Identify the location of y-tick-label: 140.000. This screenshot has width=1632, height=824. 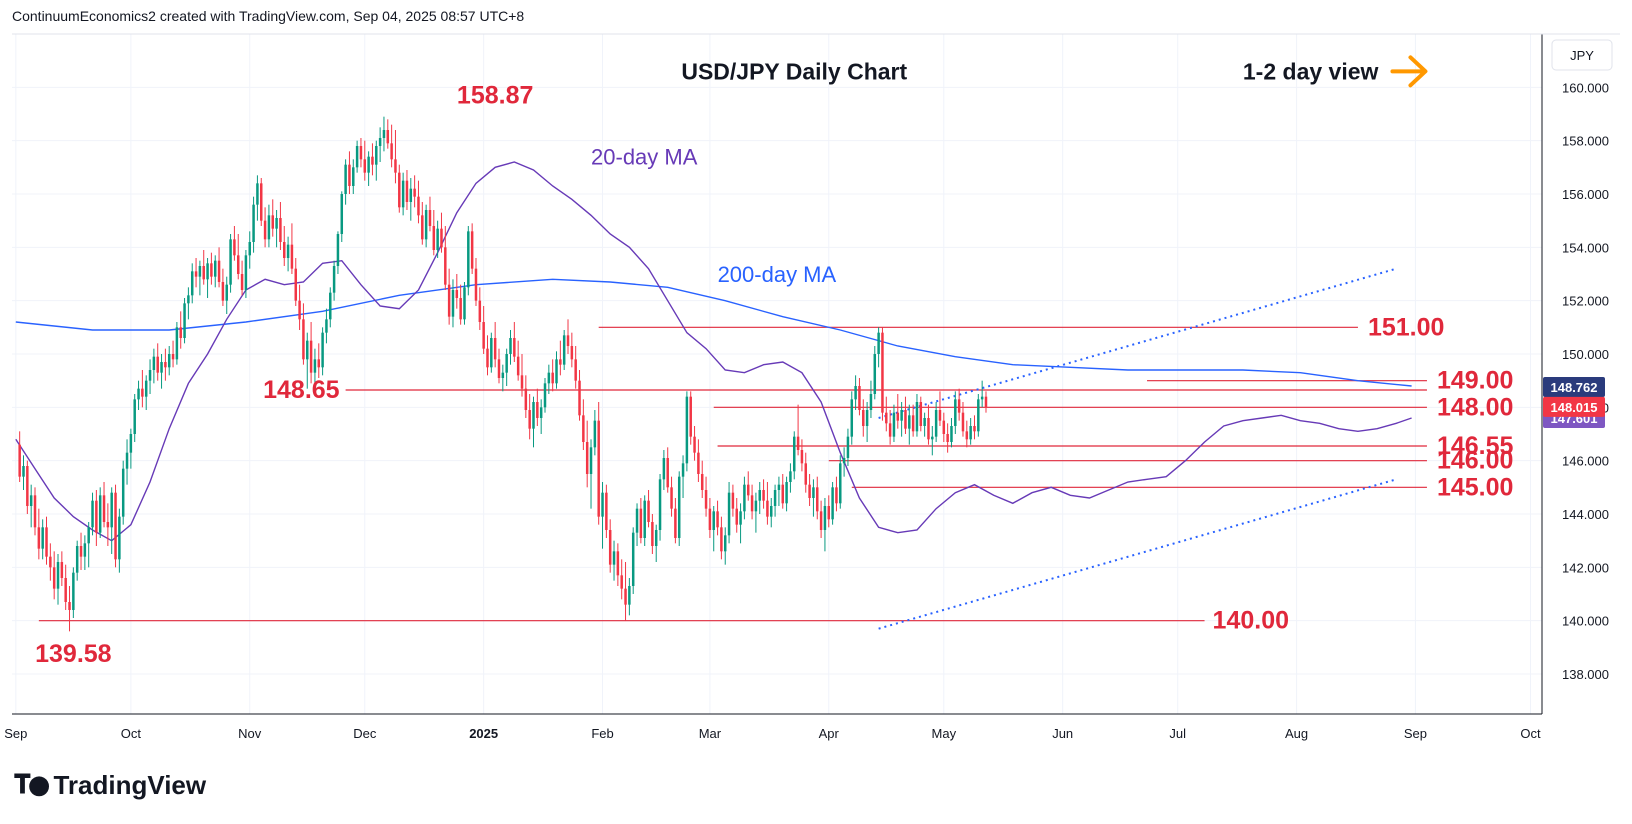
(1585, 621).